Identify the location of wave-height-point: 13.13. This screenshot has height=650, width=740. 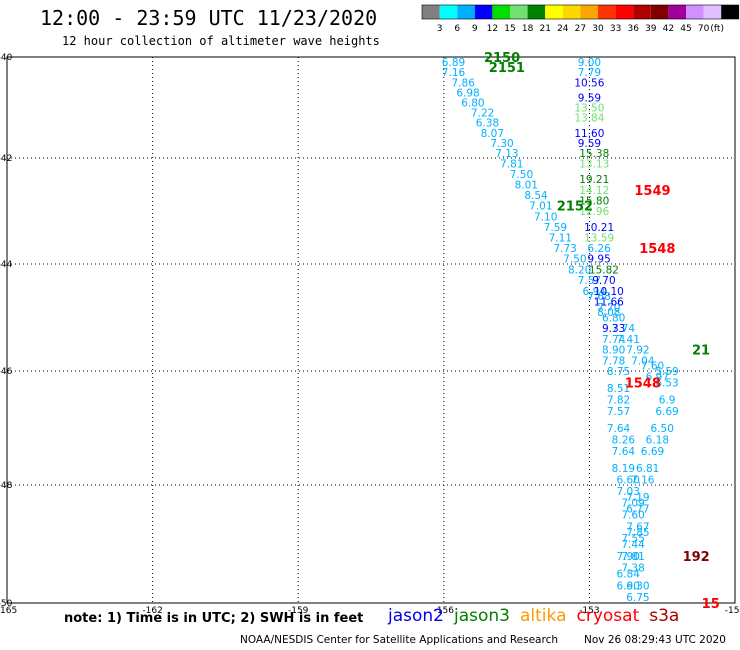
(594, 164).